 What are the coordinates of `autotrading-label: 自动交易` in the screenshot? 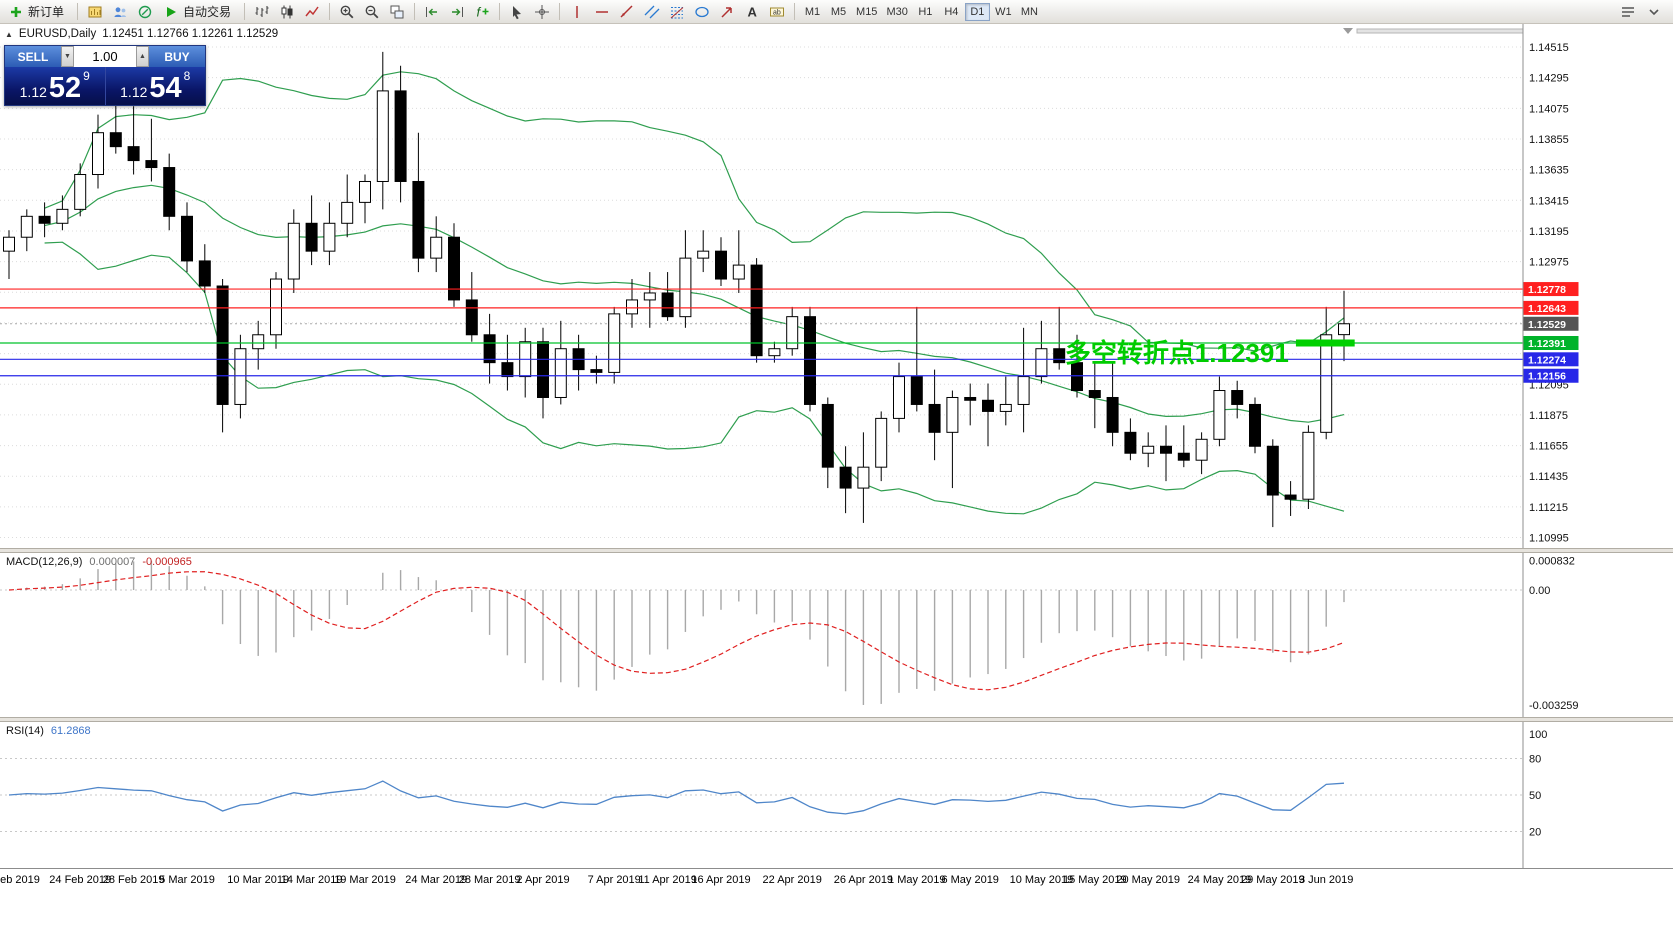 It's located at (207, 12).